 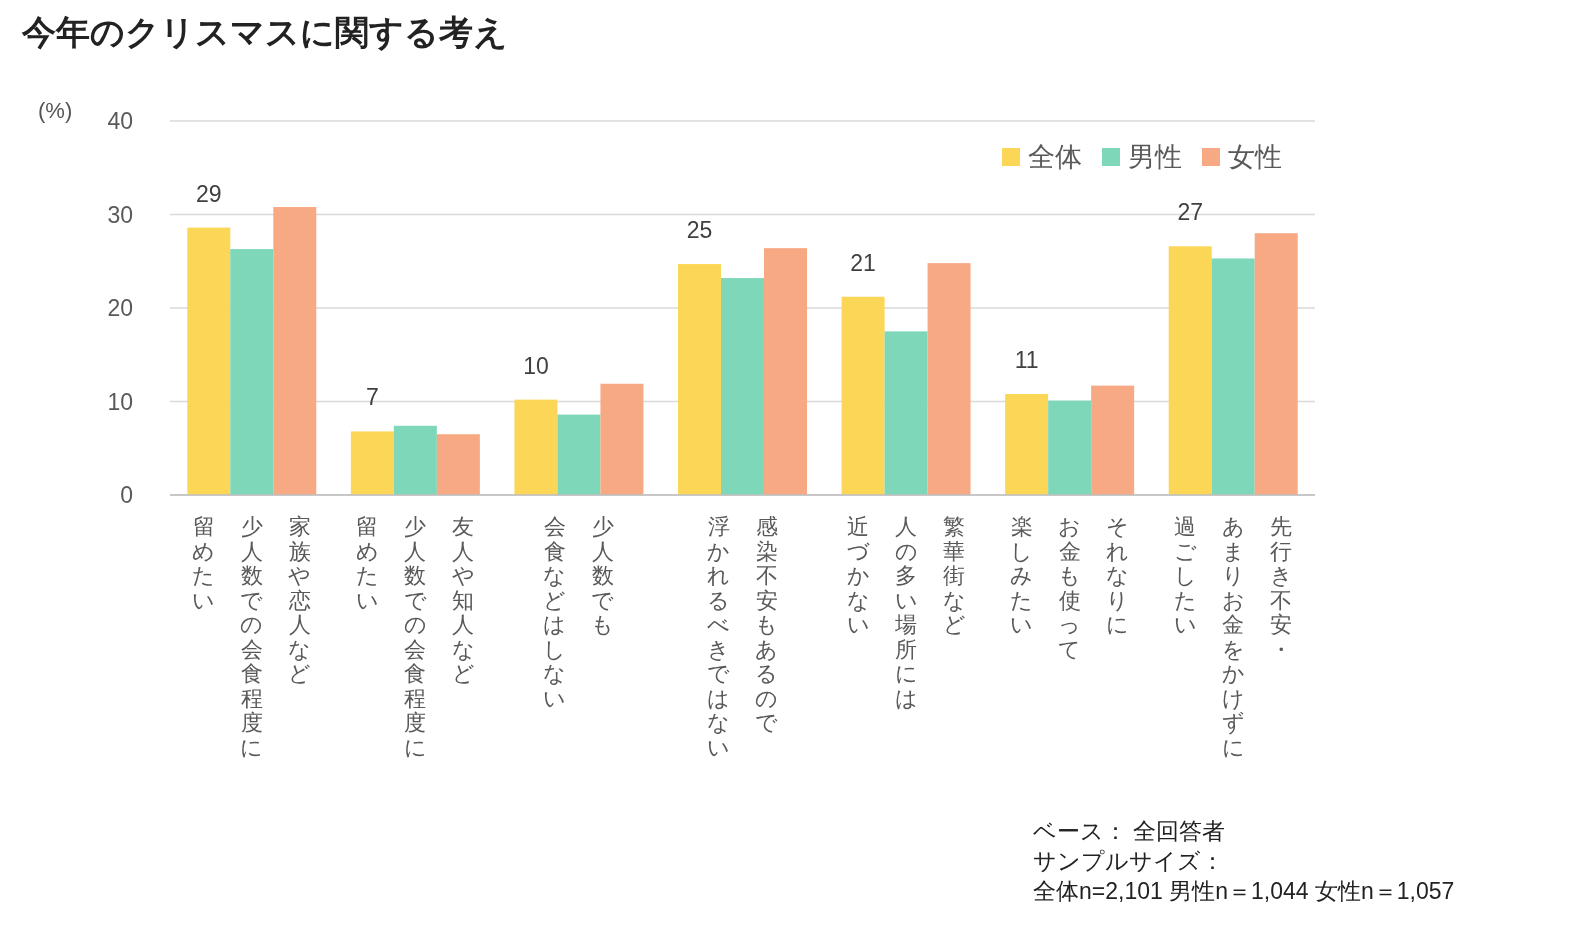 What do you see at coordinates (1128, 861) in the screenshot?
I see `text: サンプルサイズ：` at bounding box center [1128, 861].